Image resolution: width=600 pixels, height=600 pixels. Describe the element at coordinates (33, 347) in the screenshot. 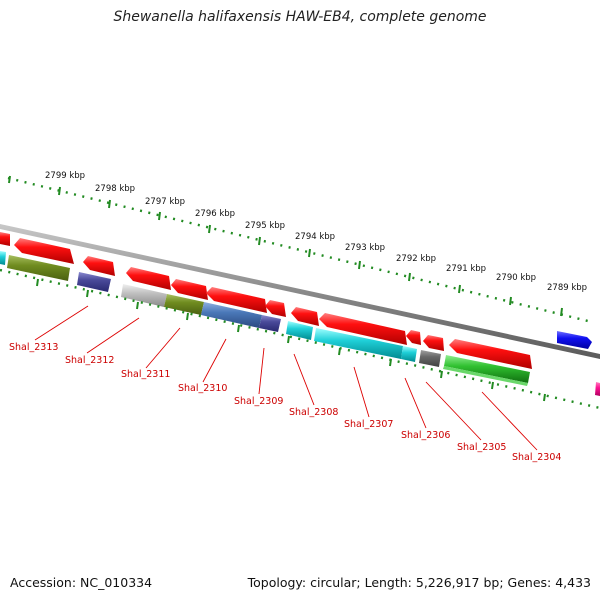

I see `gene-label: Shal_2313` at that location.